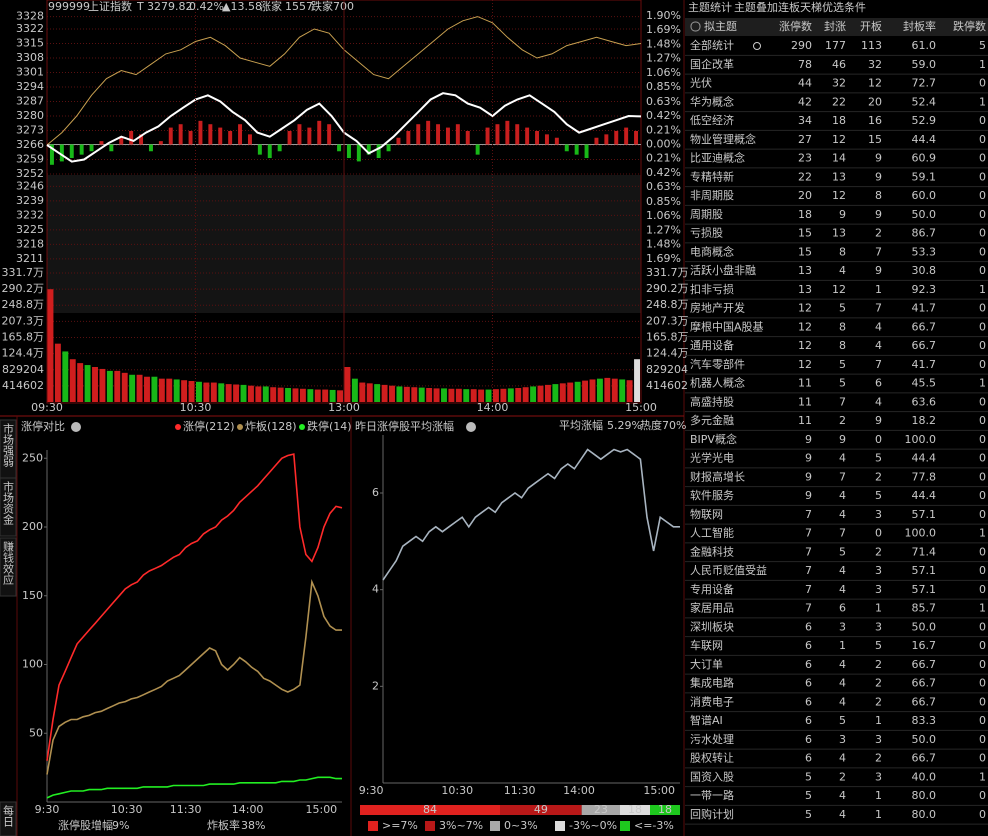 The image size is (988, 836). What do you see at coordinates (581, 425) in the screenshot?
I see `avg-label: 平均涨幅` at bounding box center [581, 425].